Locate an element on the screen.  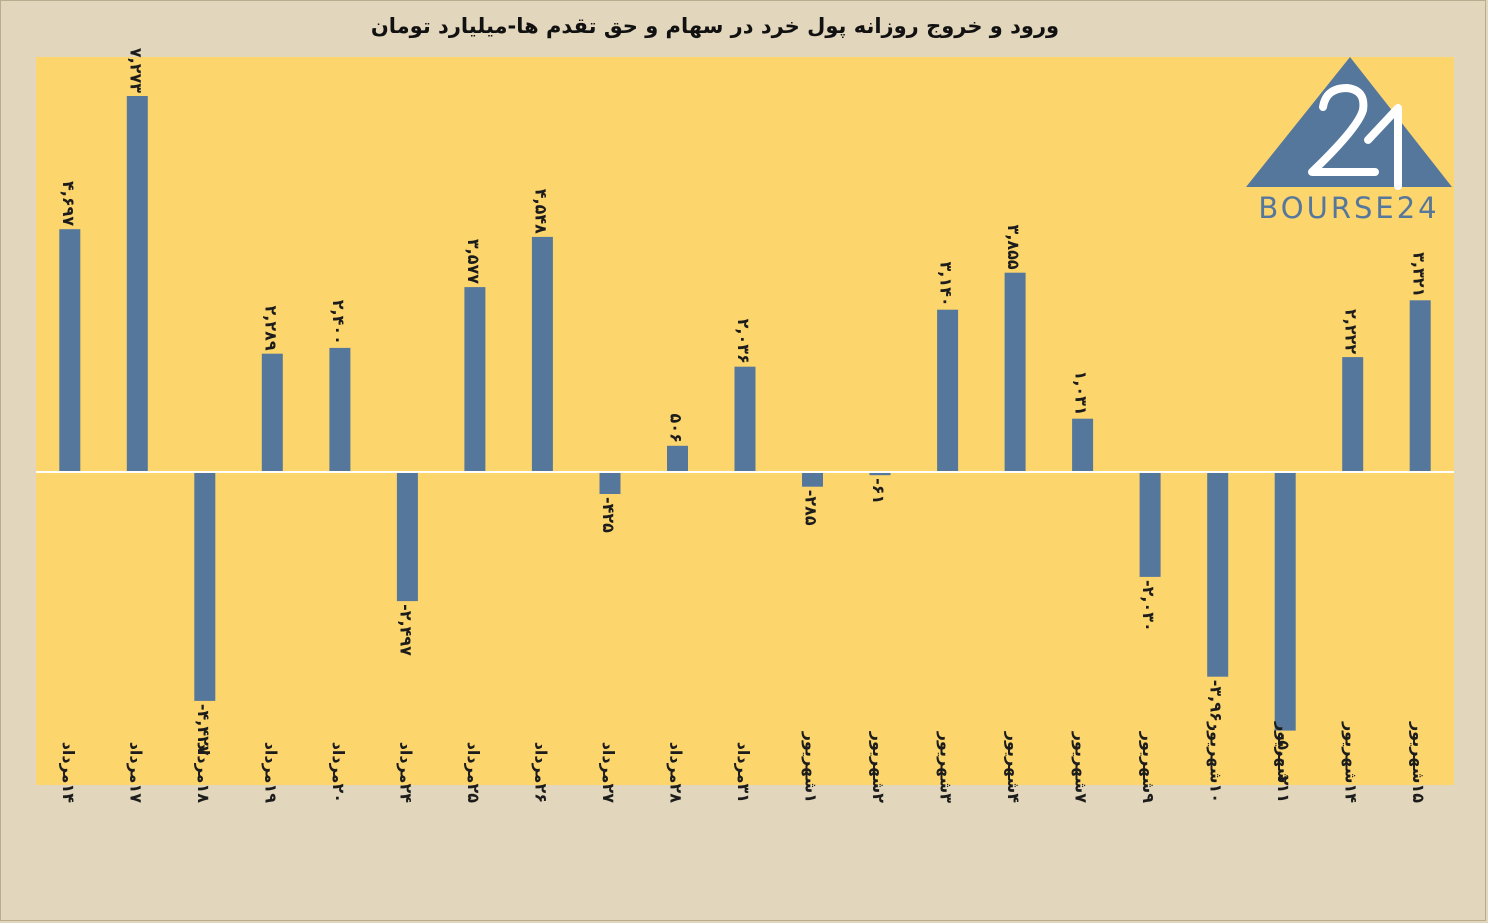
value-label: ۲,۰۳۶ is located at coordinates (743, 341).